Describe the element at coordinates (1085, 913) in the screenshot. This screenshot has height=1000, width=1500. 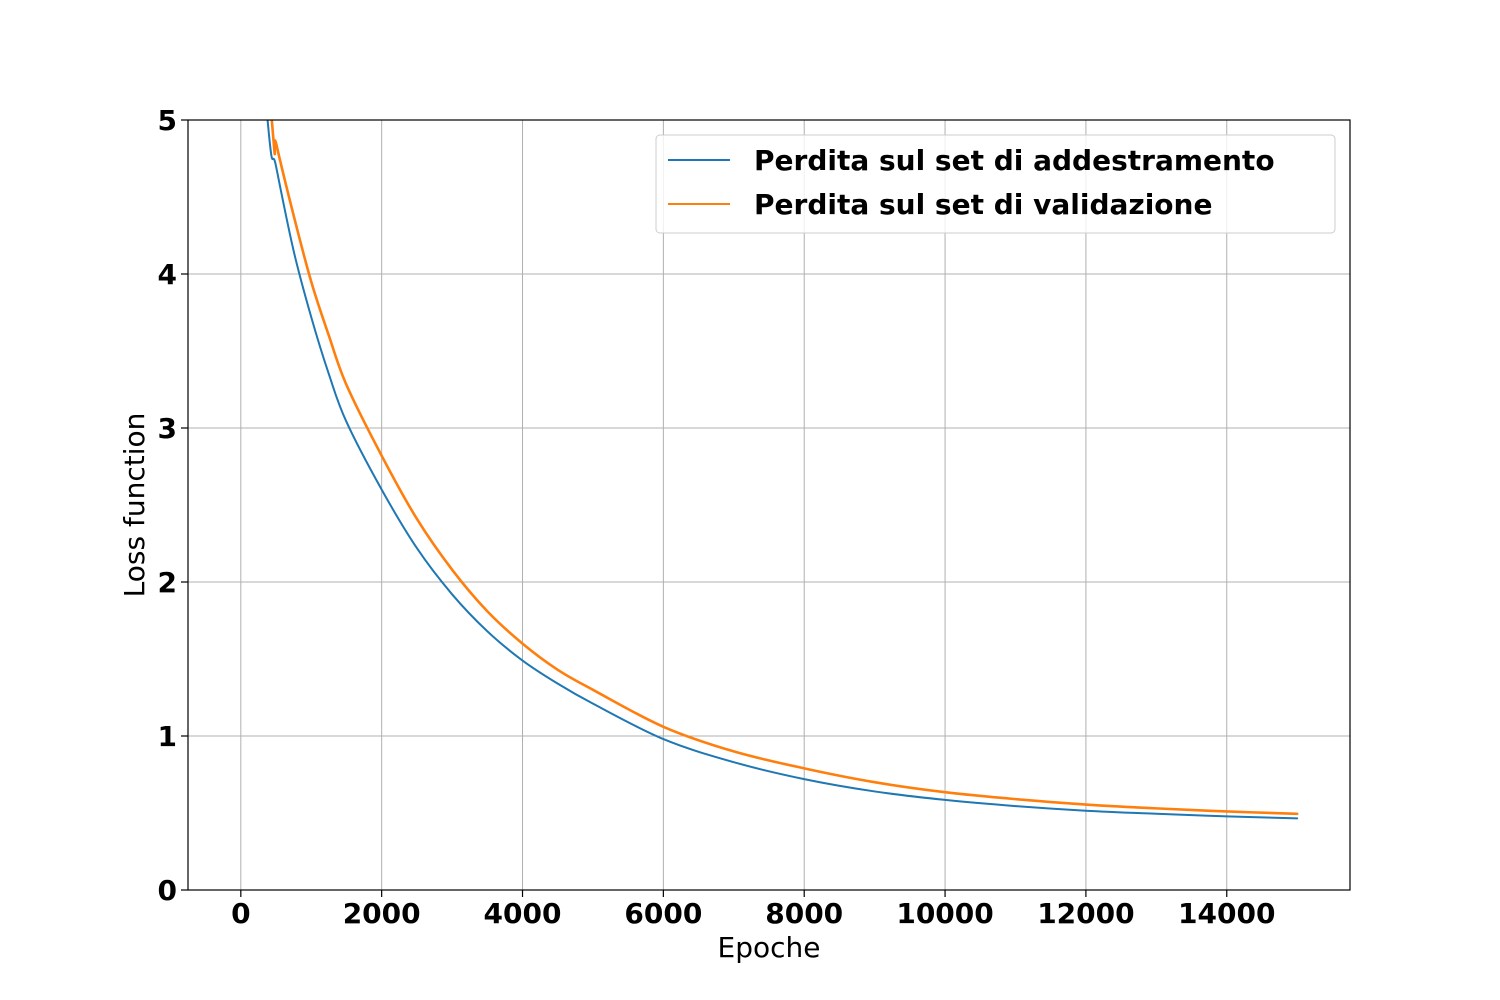
I see `x-tick-label: 12000` at that location.